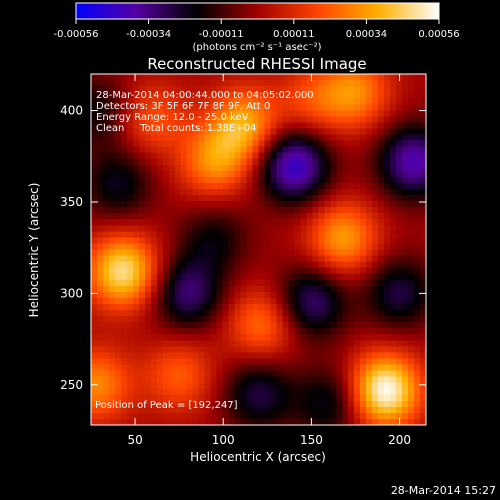 This screenshot has height=500, width=500. I want to click on colorbar-tick-label: 0.00011, so click(293, 34).